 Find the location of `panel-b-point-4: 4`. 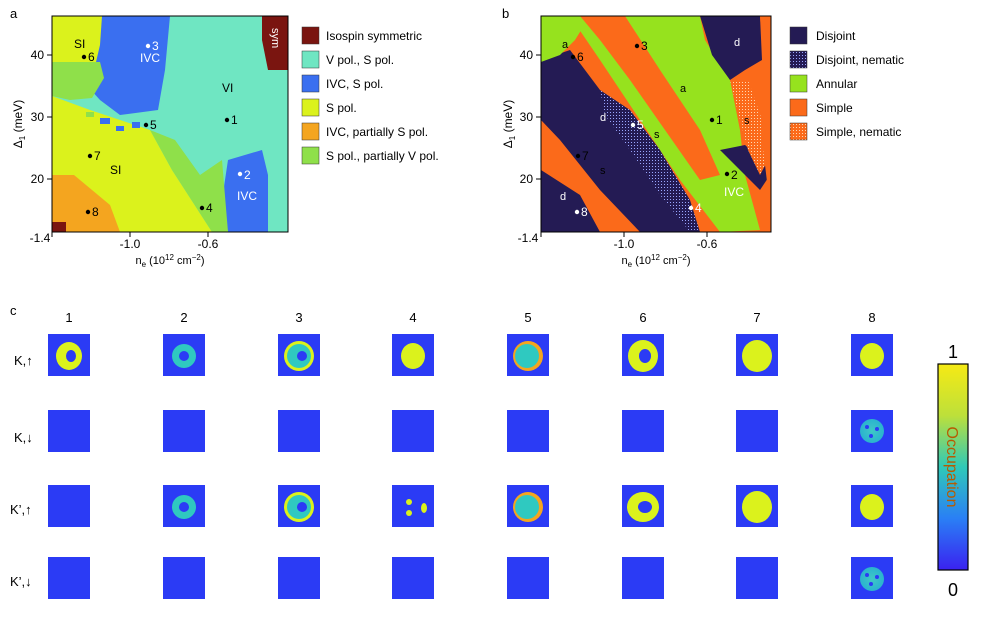

panel-b-point-4: 4 is located at coordinates (698, 208).